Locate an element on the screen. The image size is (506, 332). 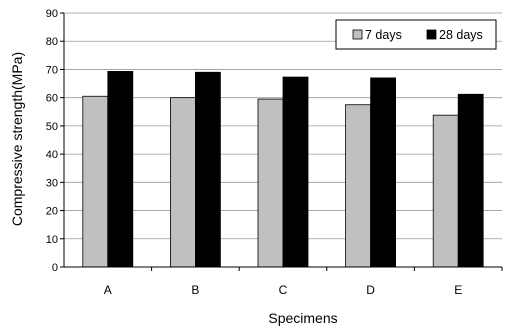
x-axis-title: Specimens is located at coordinates (302, 318).